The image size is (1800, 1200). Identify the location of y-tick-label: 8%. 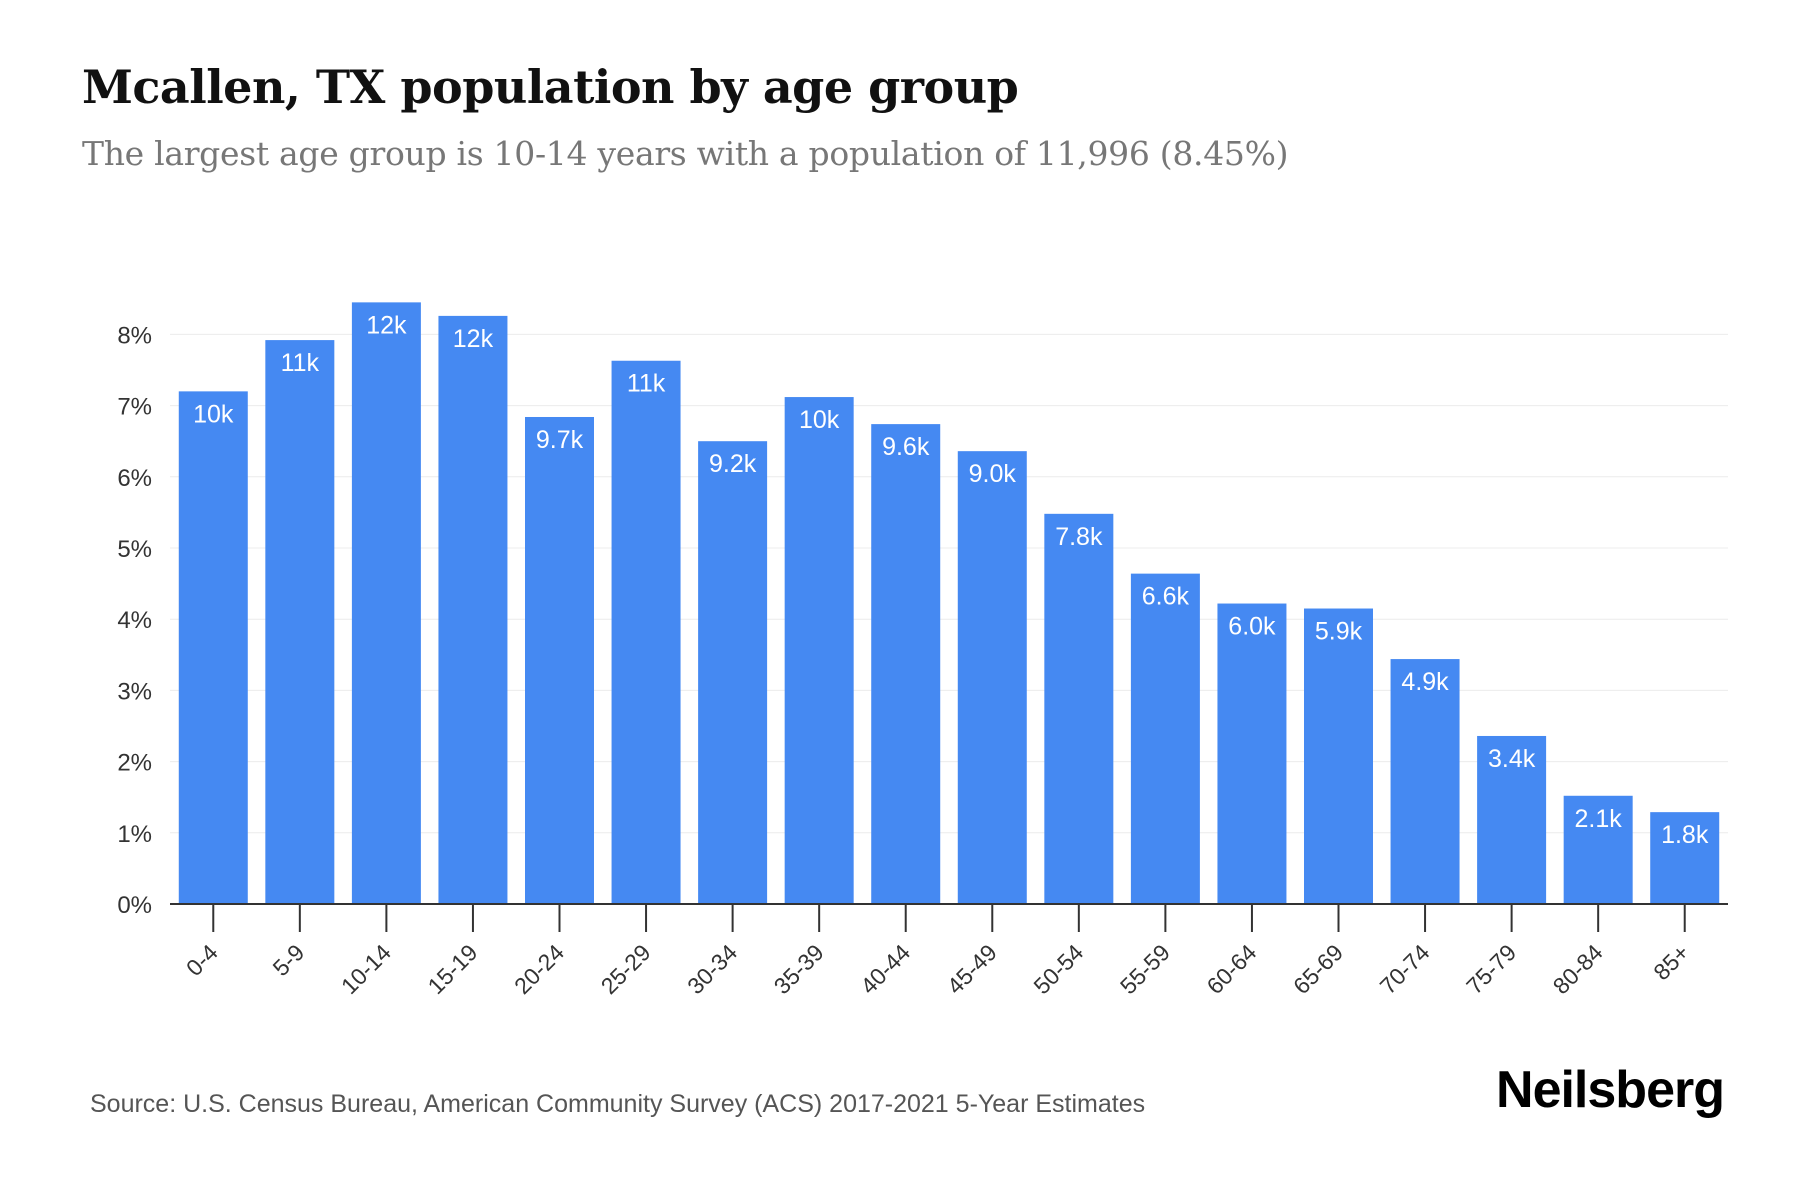
(134, 335).